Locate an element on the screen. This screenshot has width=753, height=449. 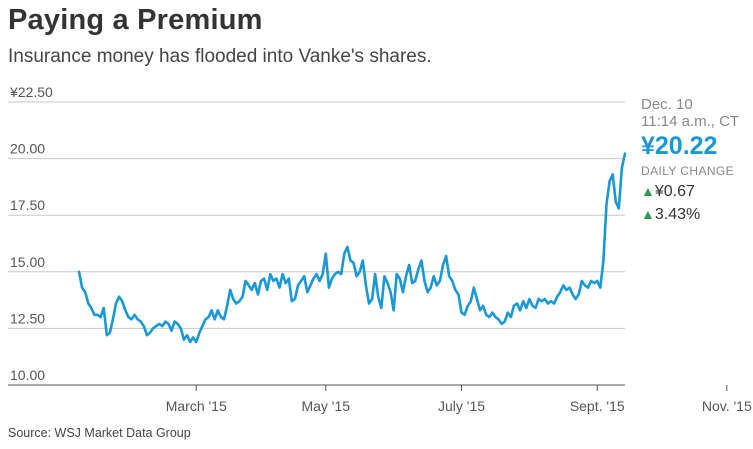
daily-change-percent: ▲3.43% is located at coordinates (696, 214).